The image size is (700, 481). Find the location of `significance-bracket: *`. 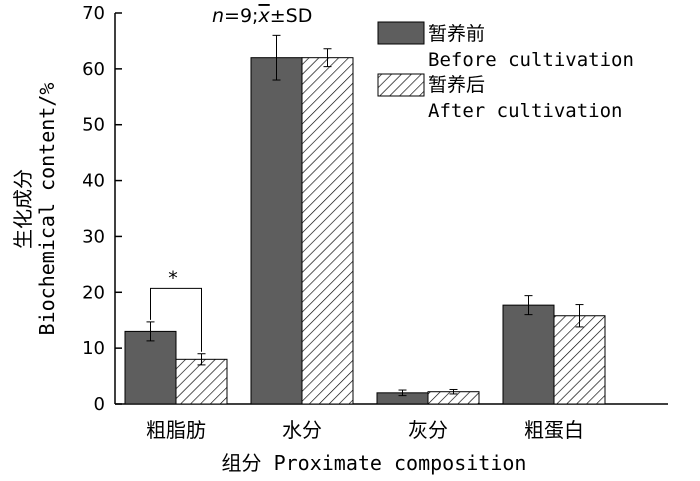

significance-bracket: * is located at coordinates (176, 309).